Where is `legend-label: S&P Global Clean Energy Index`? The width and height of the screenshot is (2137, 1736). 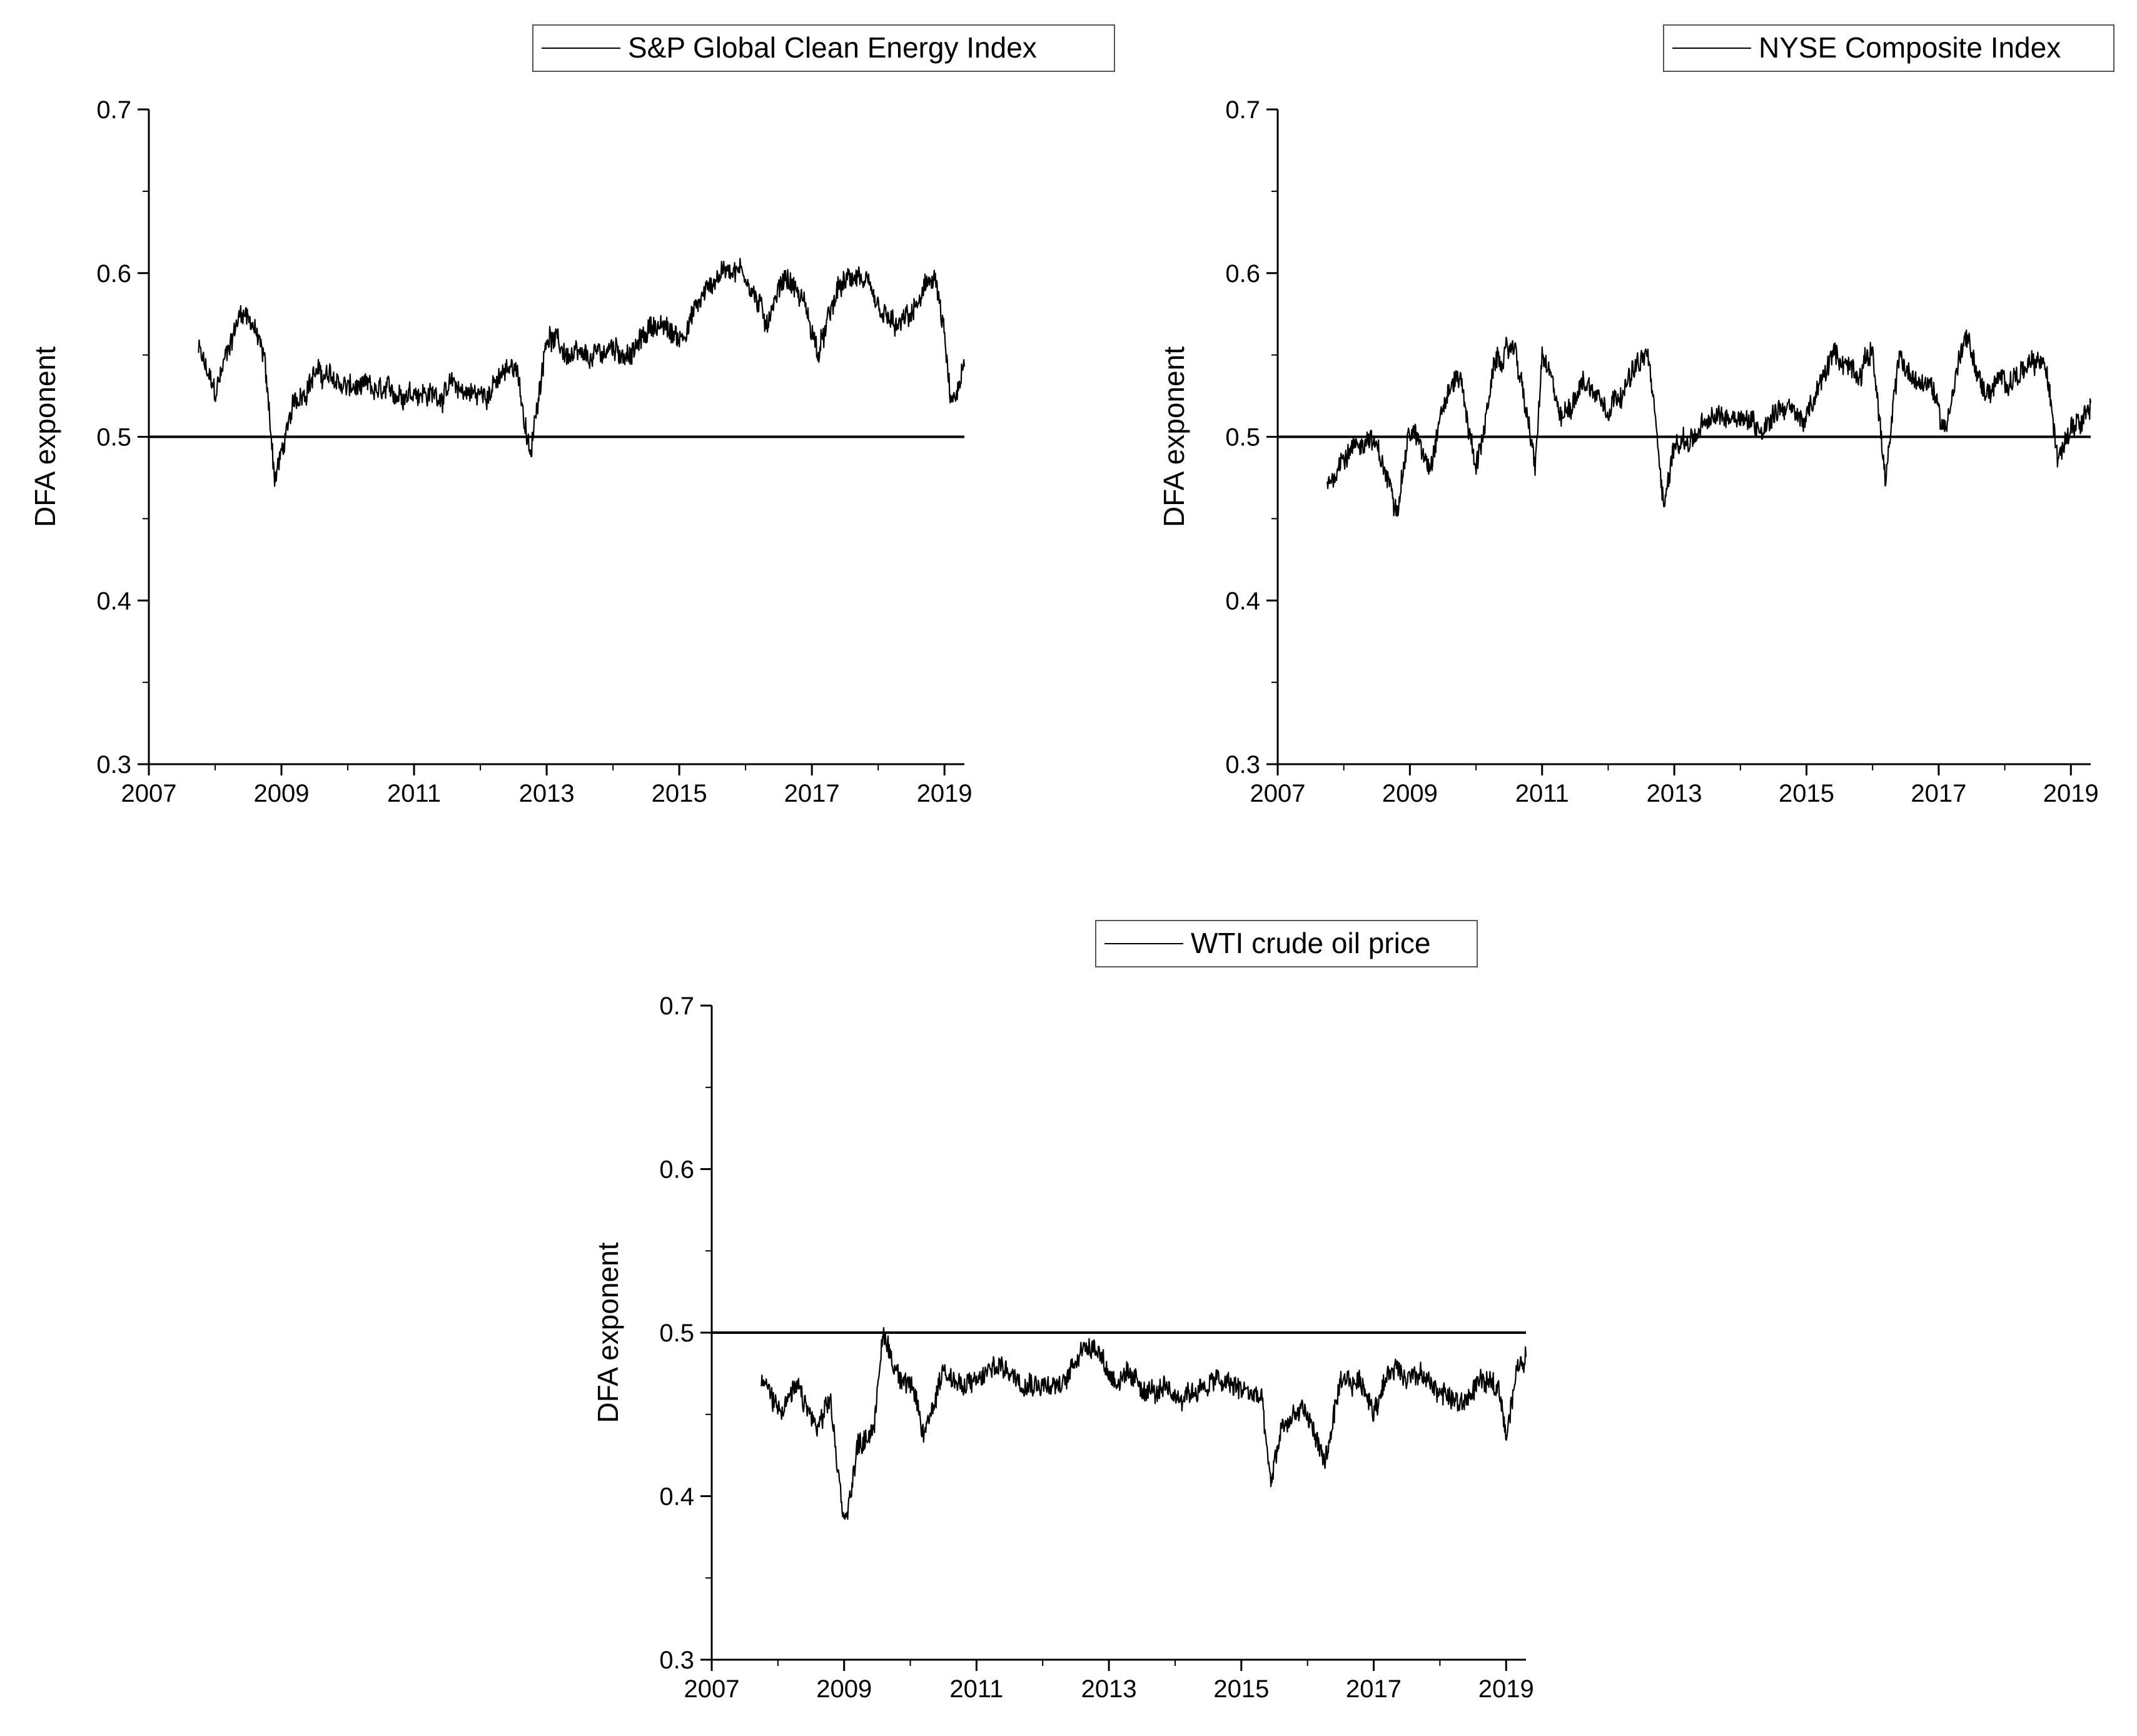
legend-label: S&P Global Clean Energy Index is located at coordinates (832, 47).